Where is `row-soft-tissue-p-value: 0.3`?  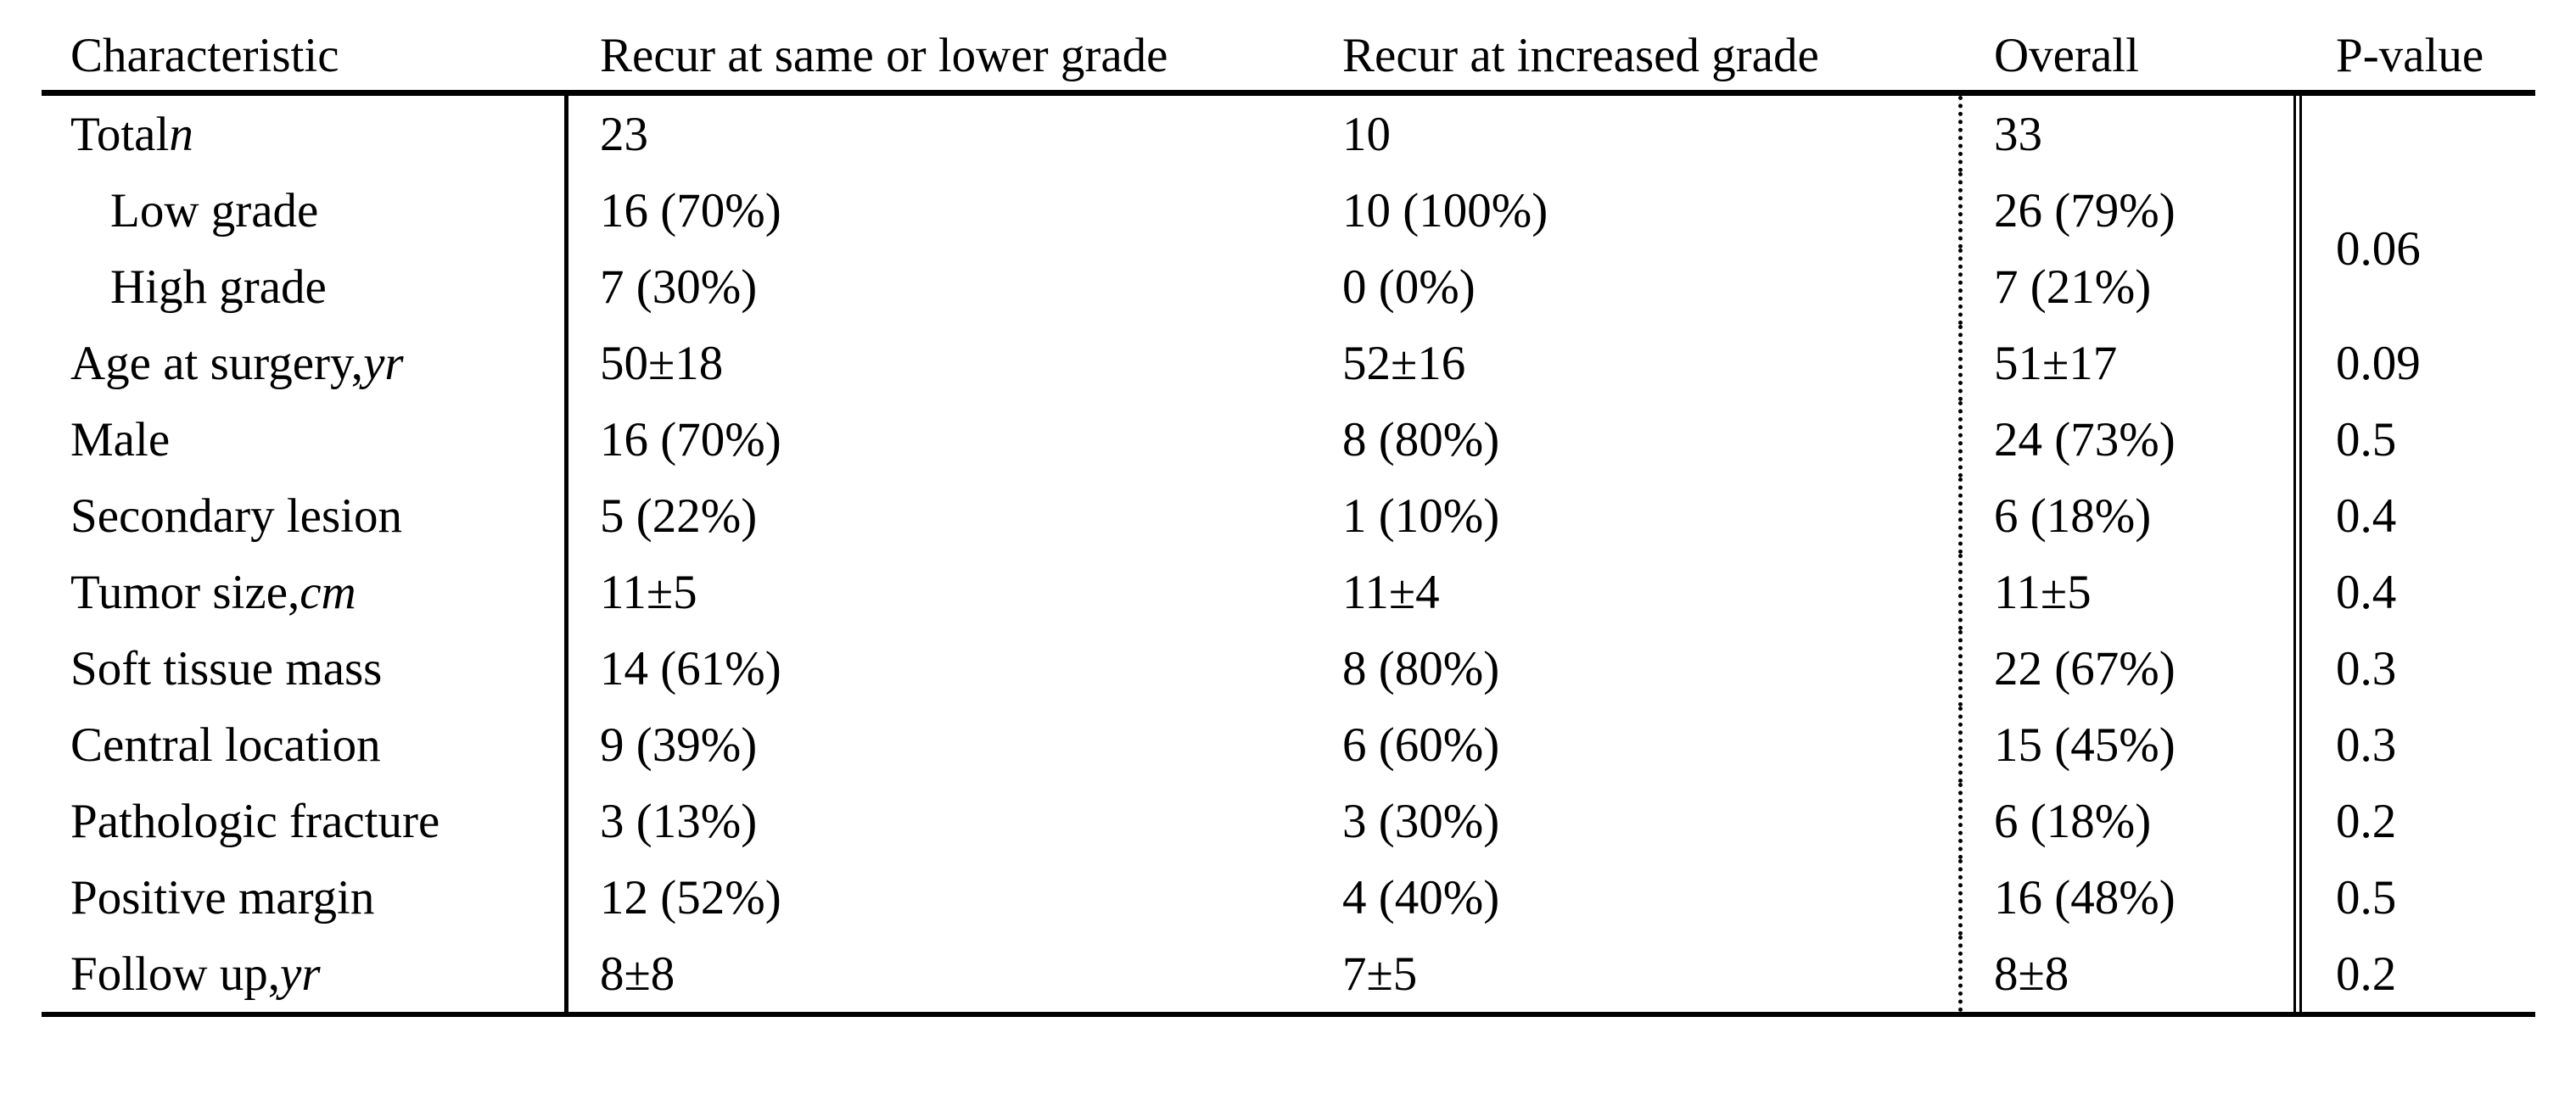 row-soft-tissue-p-value: 0.3 is located at coordinates (2366, 668).